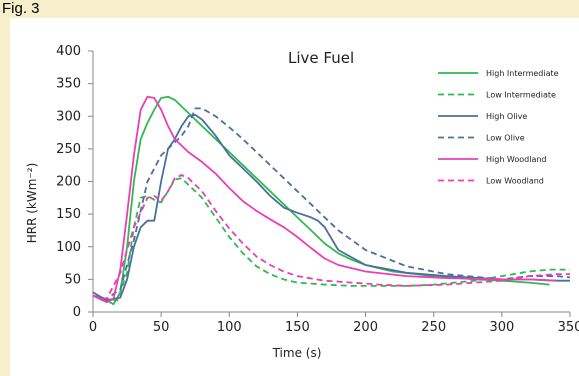 This screenshot has width=579, height=376. What do you see at coordinates (68, 84) in the screenshot?
I see `y-tick-label: 350` at bounding box center [68, 84].